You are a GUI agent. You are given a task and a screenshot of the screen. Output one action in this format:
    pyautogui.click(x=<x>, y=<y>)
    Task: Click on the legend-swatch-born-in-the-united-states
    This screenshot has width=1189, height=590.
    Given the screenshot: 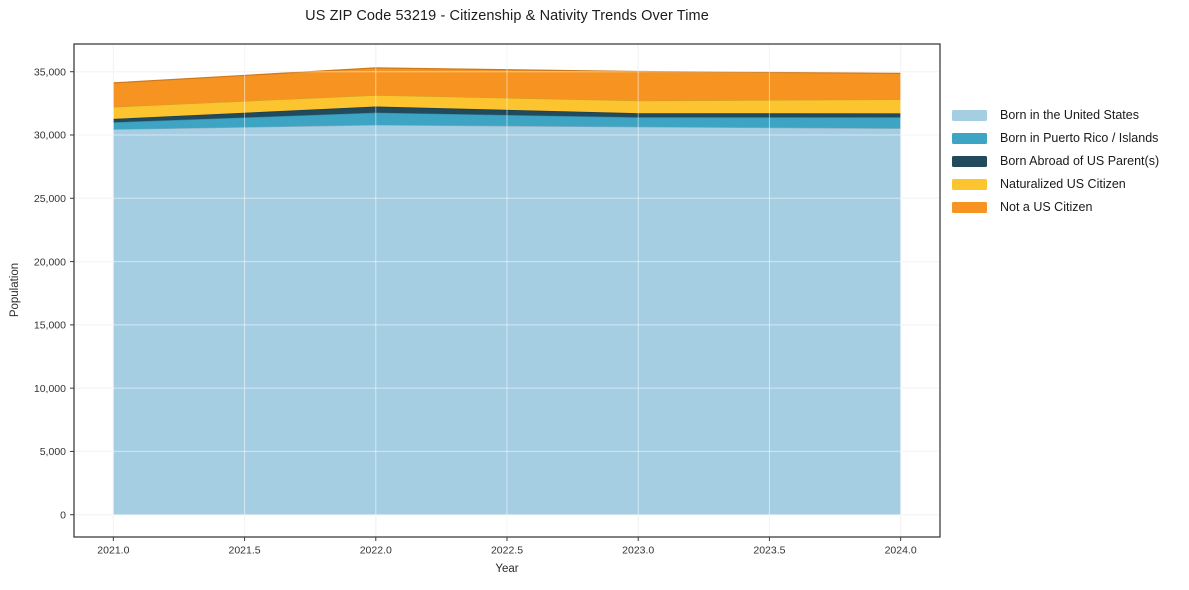 What is the action you would take?
    pyautogui.click(x=969, y=115)
    